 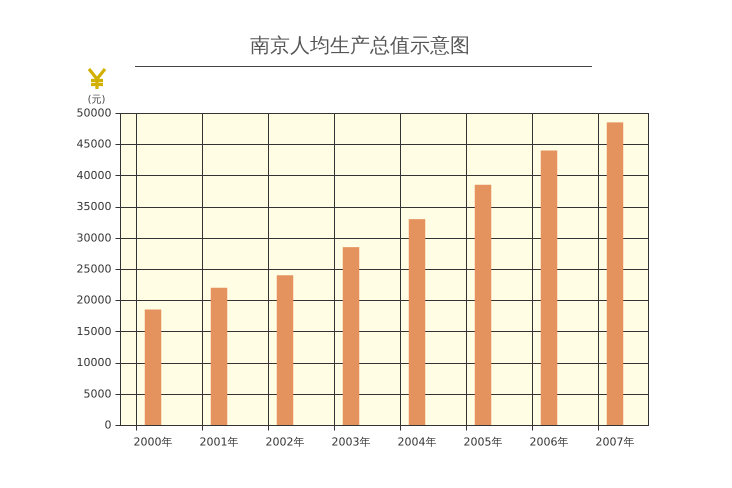 What do you see at coordinates (98, 393) in the screenshot?
I see `y-tick-label: 5000` at bounding box center [98, 393].